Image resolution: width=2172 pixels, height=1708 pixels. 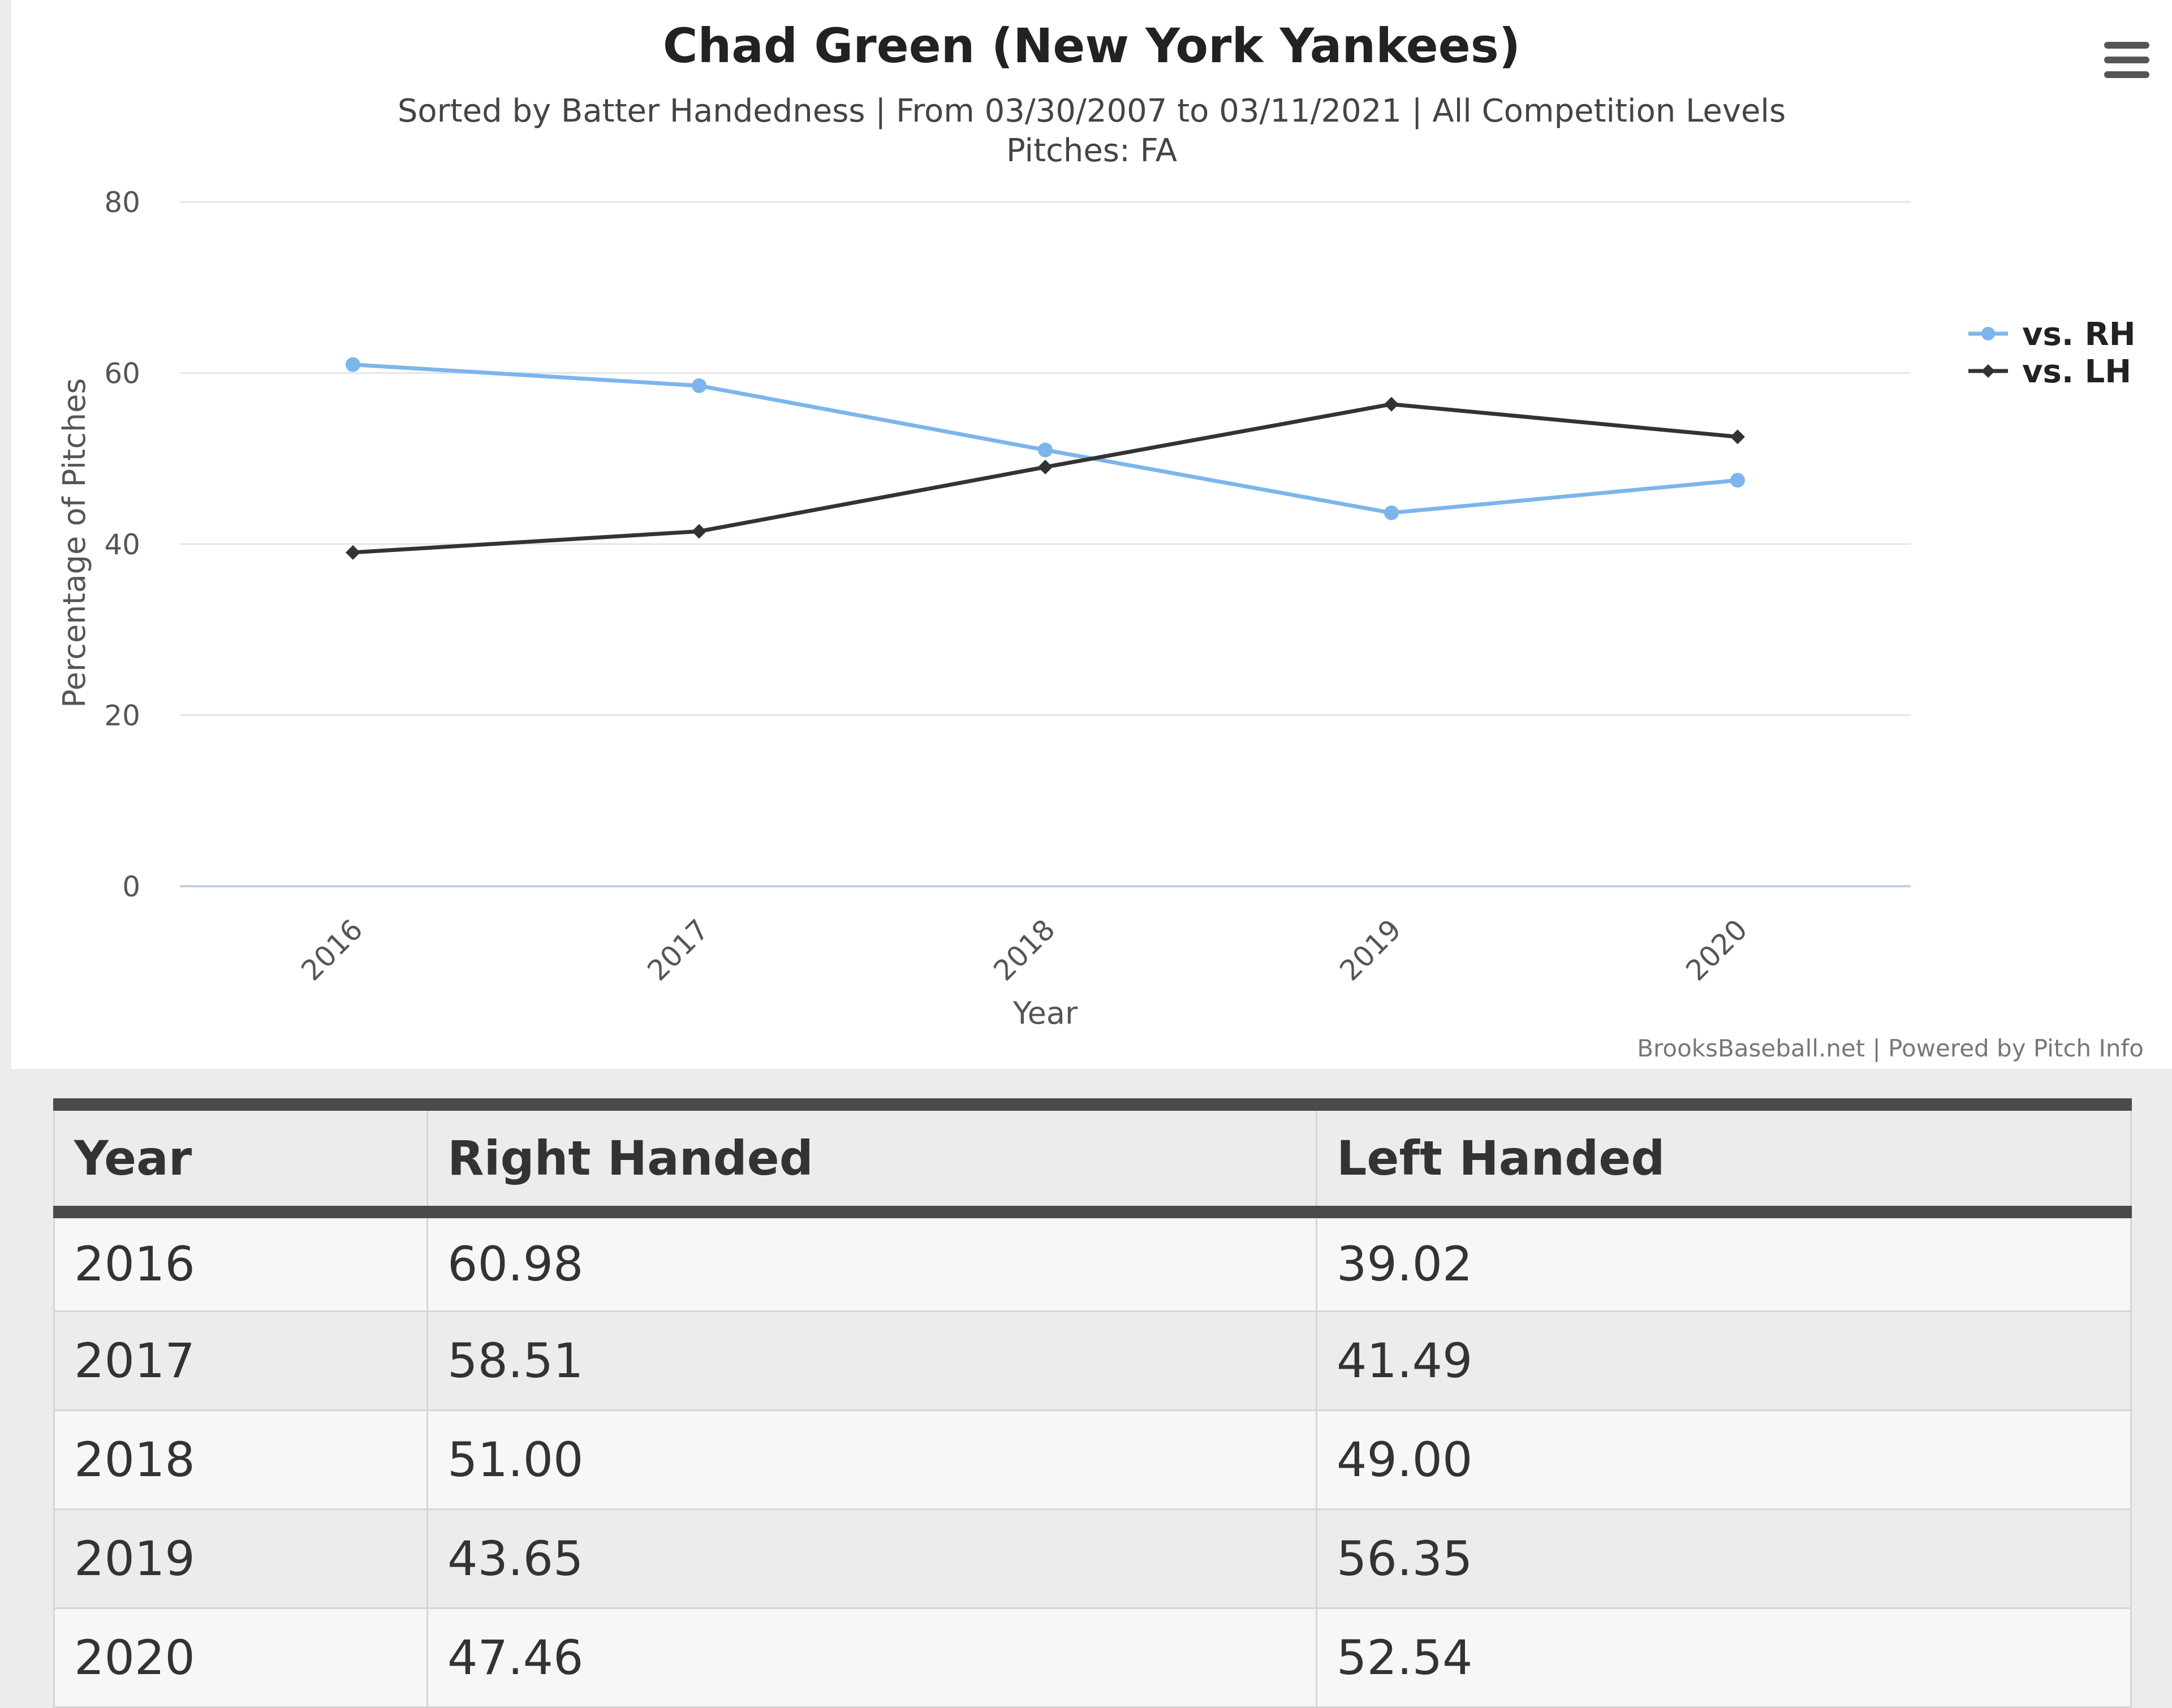 I want to click on cell-year: 2017, so click(x=240, y=1360).